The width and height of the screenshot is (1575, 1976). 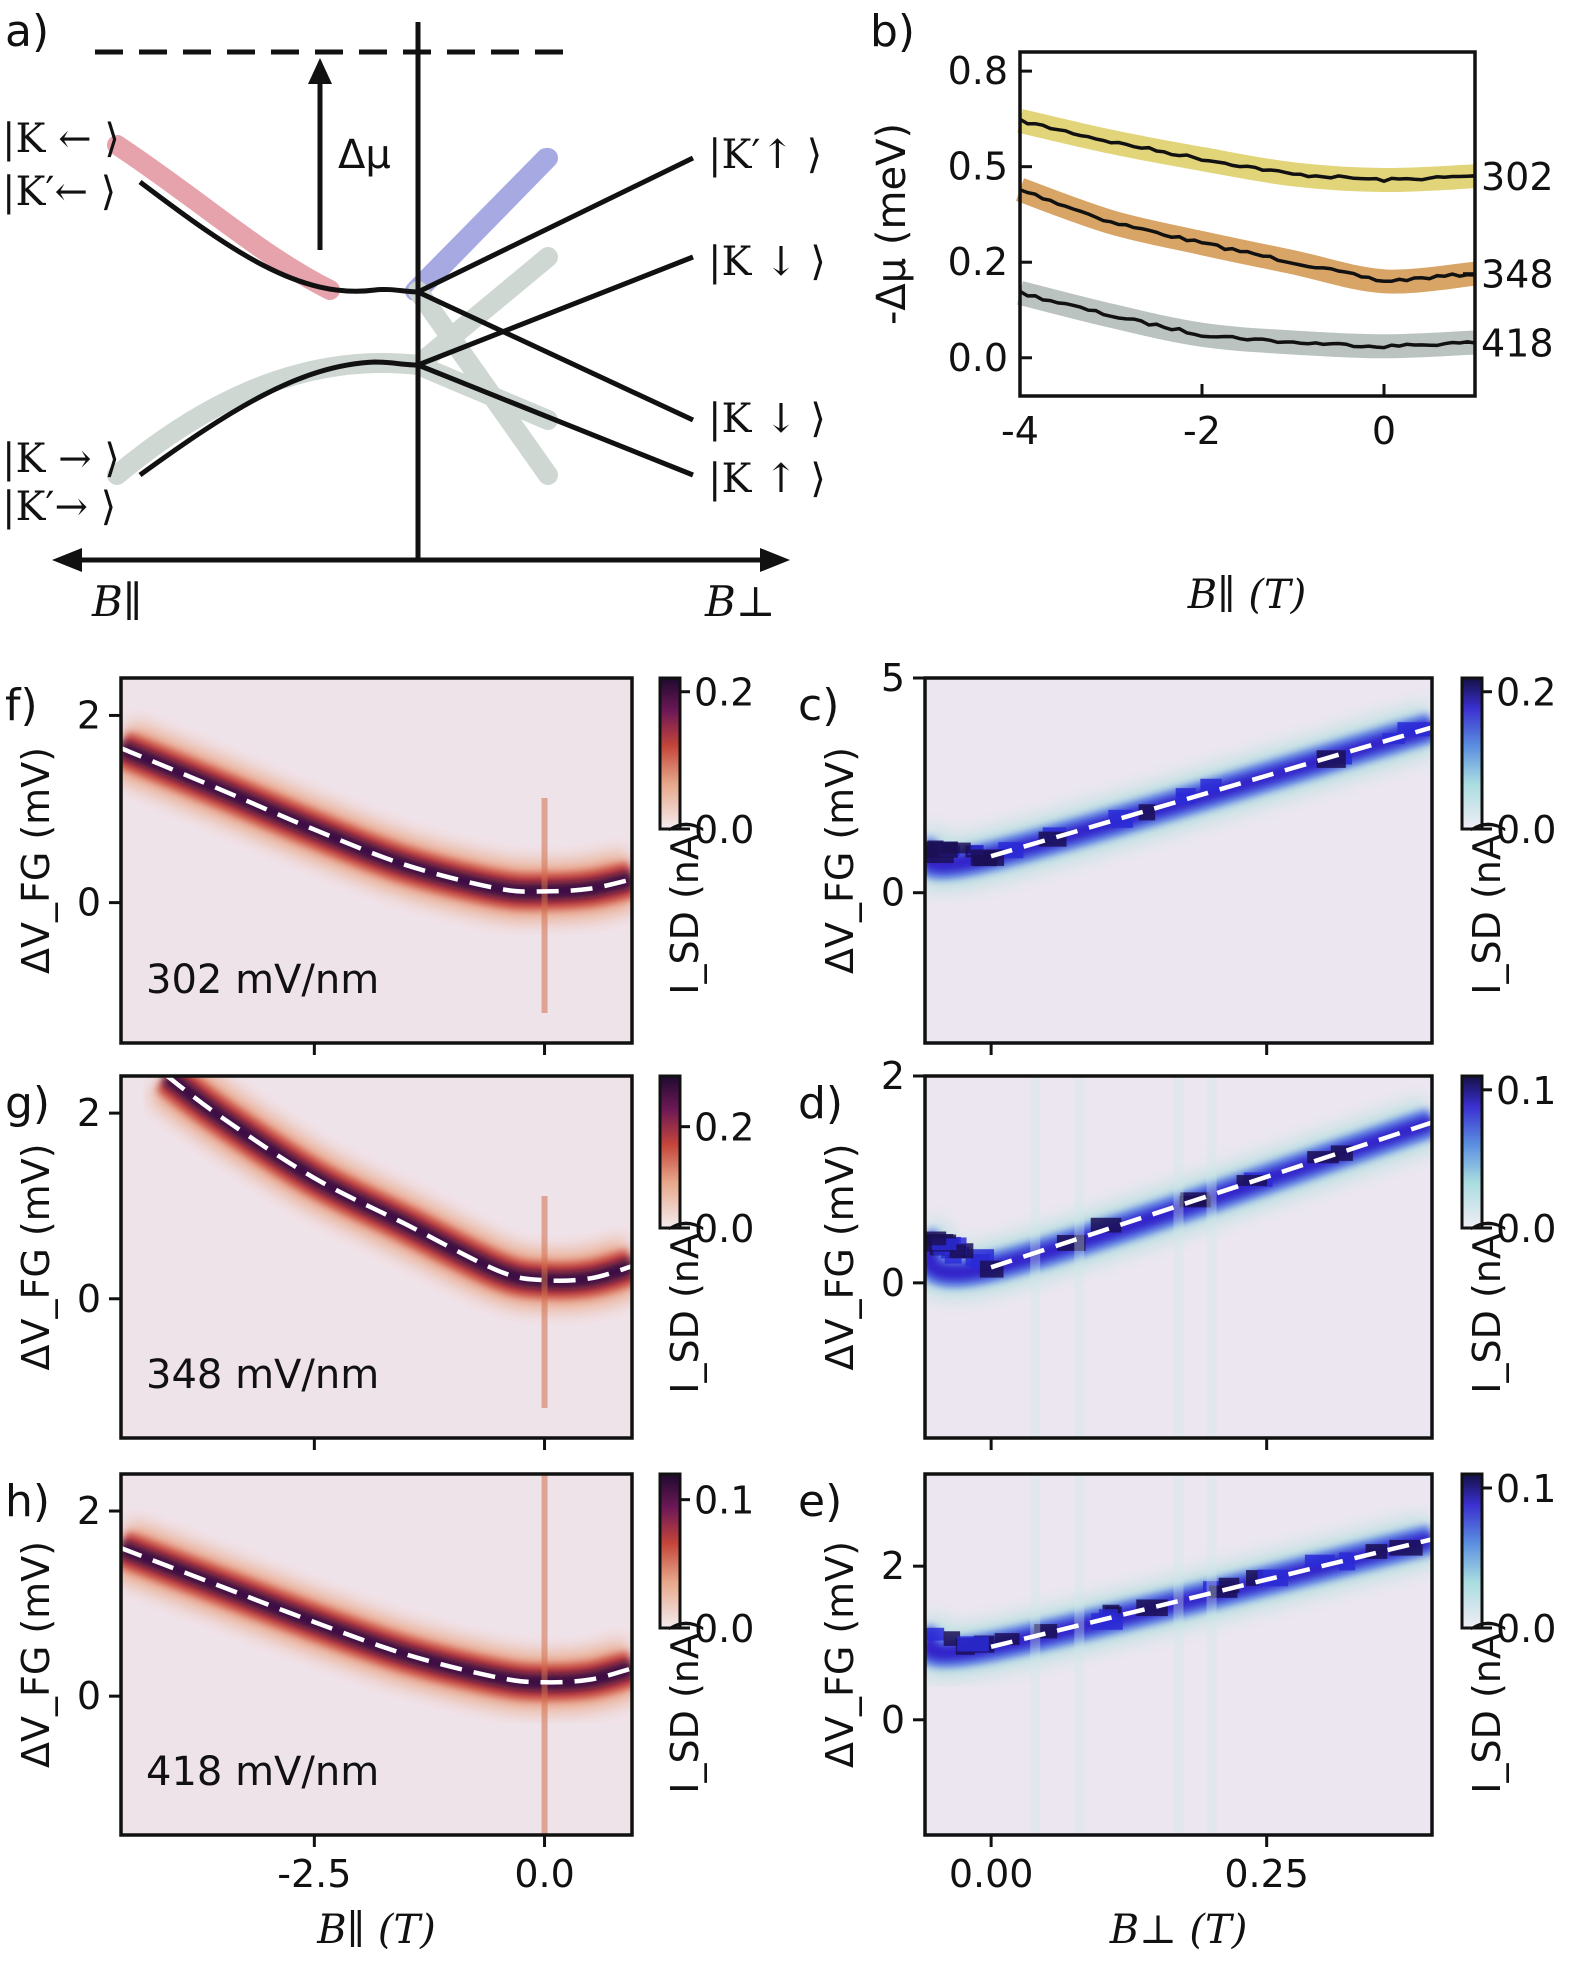 What do you see at coordinates (1517, 177) in the screenshot?
I see `series-label-302: 302` at bounding box center [1517, 177].